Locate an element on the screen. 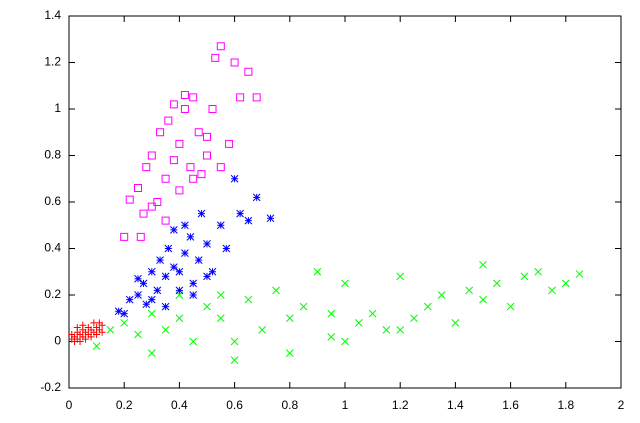 Image resolution: width=640 pixels, height=423 pixels. x-tick-label: 0.8 is located at coordinates (289, 405).